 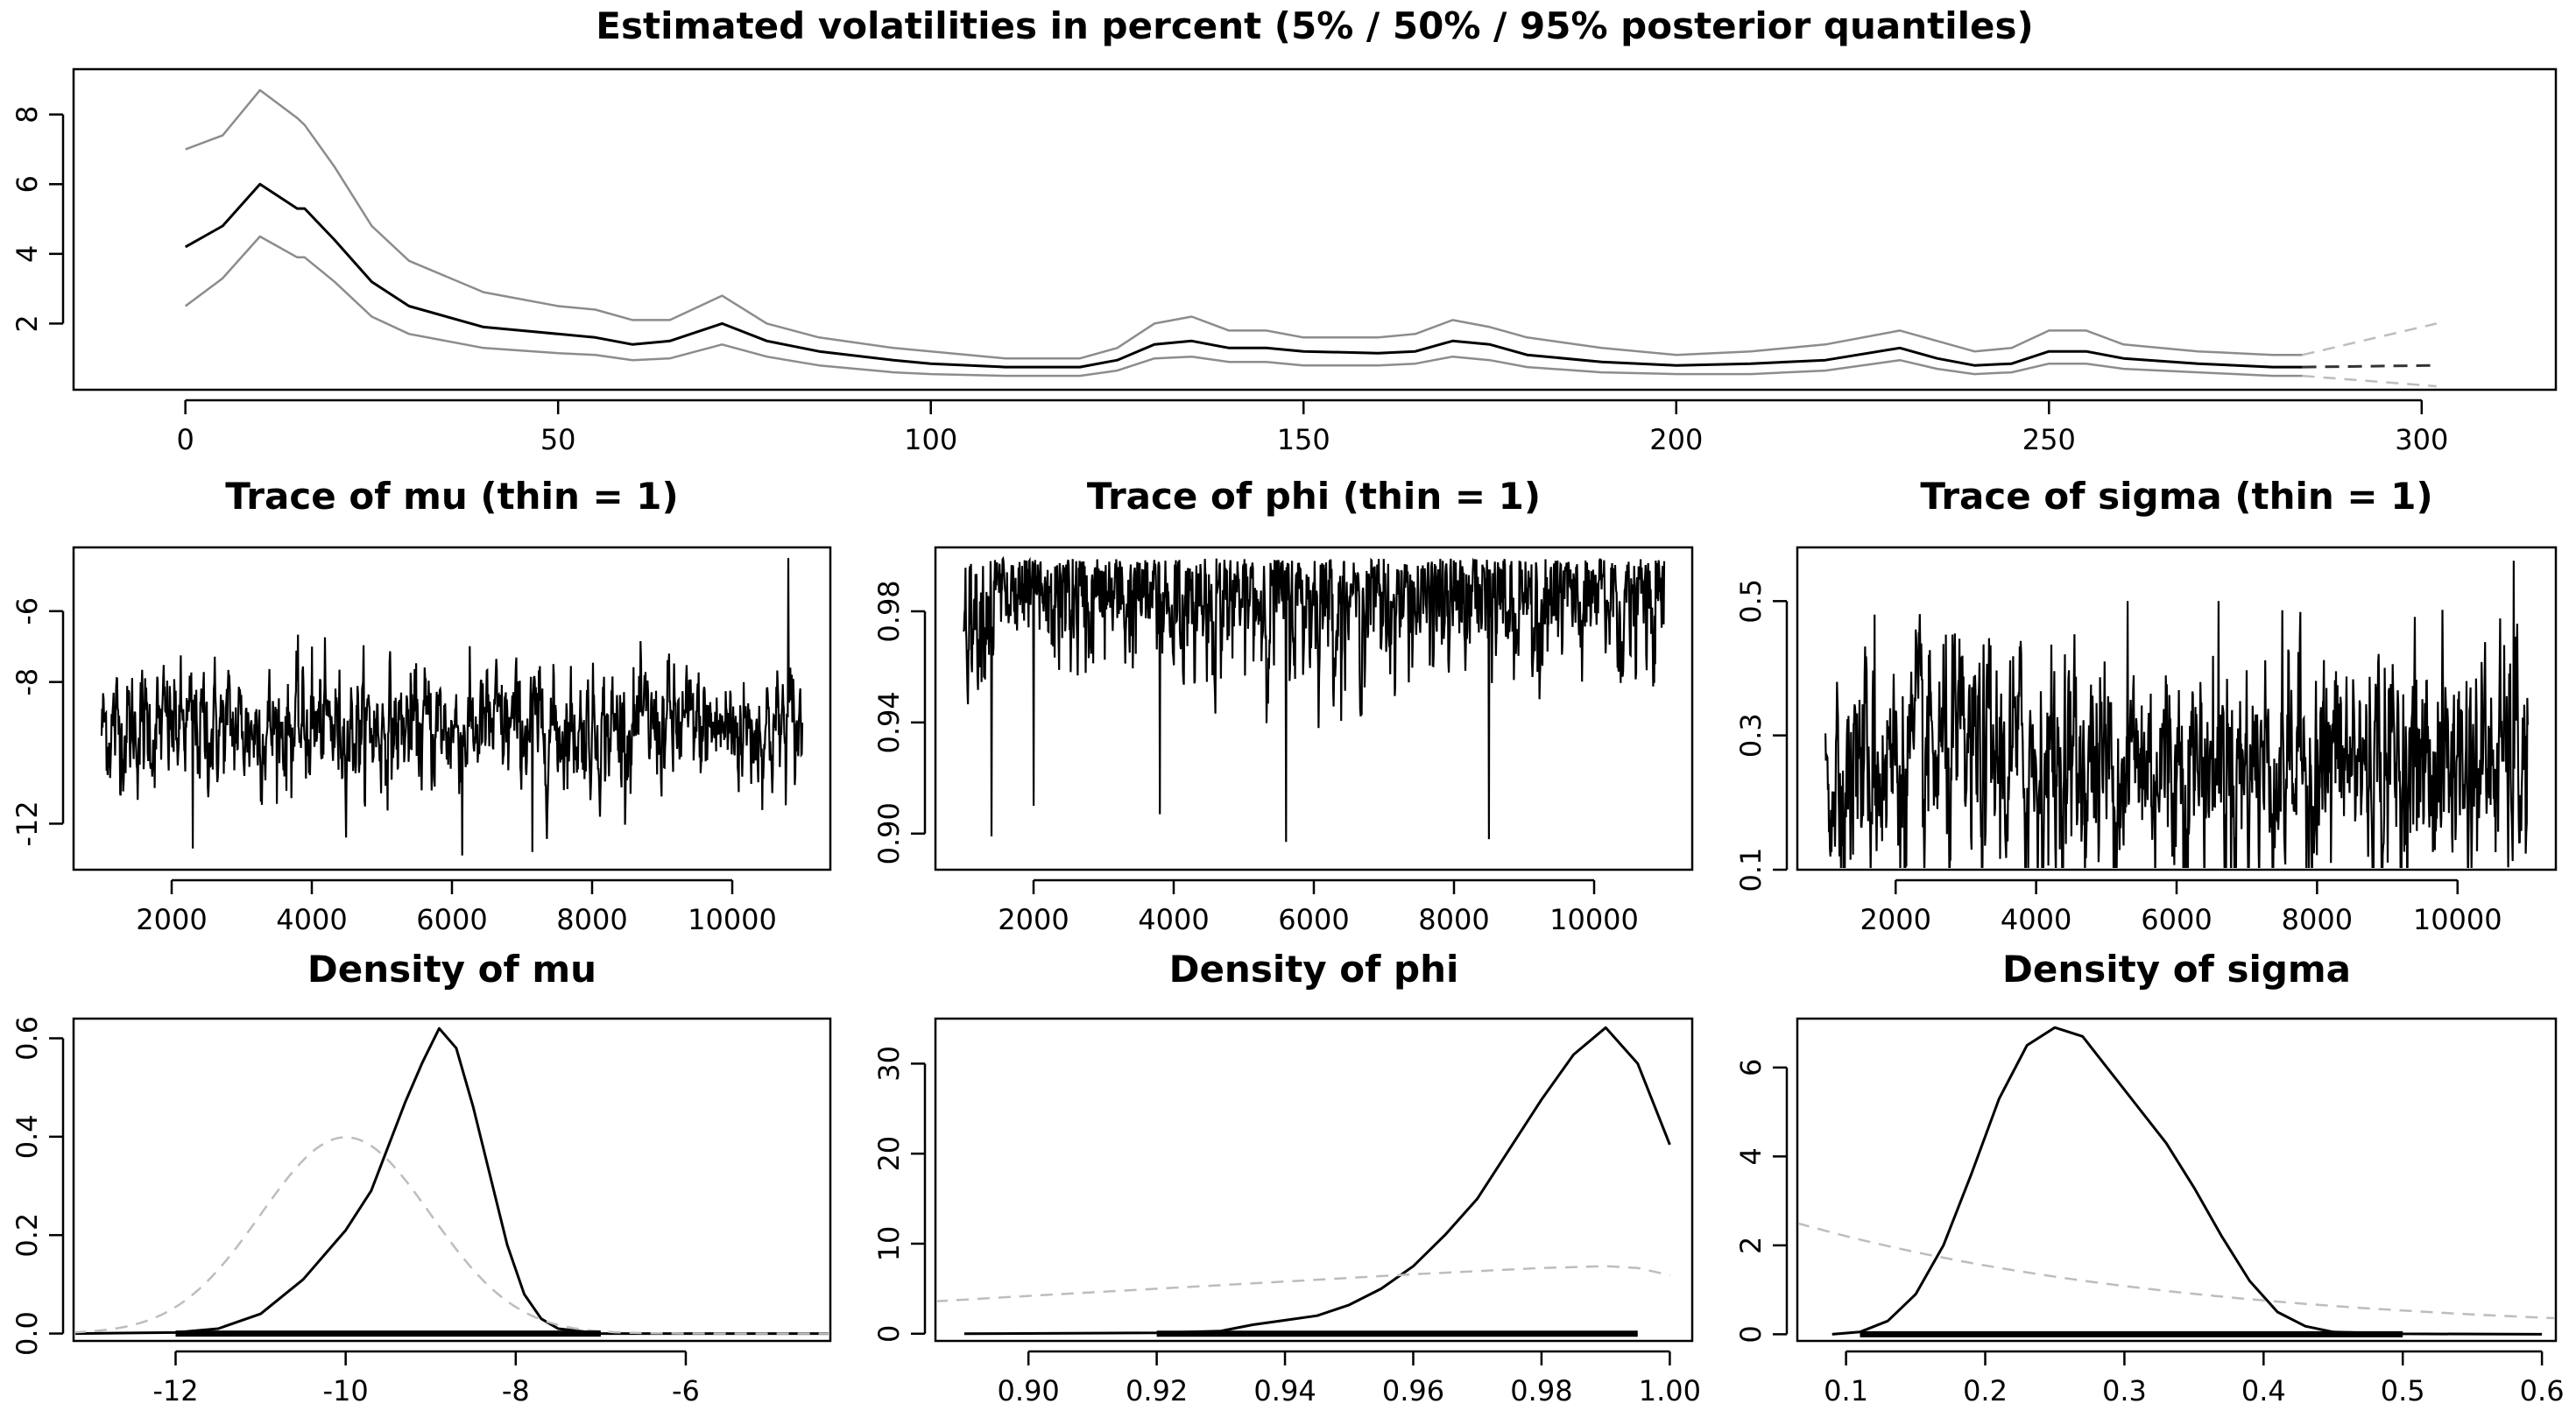 I want to click on chart-title: Density of mu, so click(x=451, y=969).